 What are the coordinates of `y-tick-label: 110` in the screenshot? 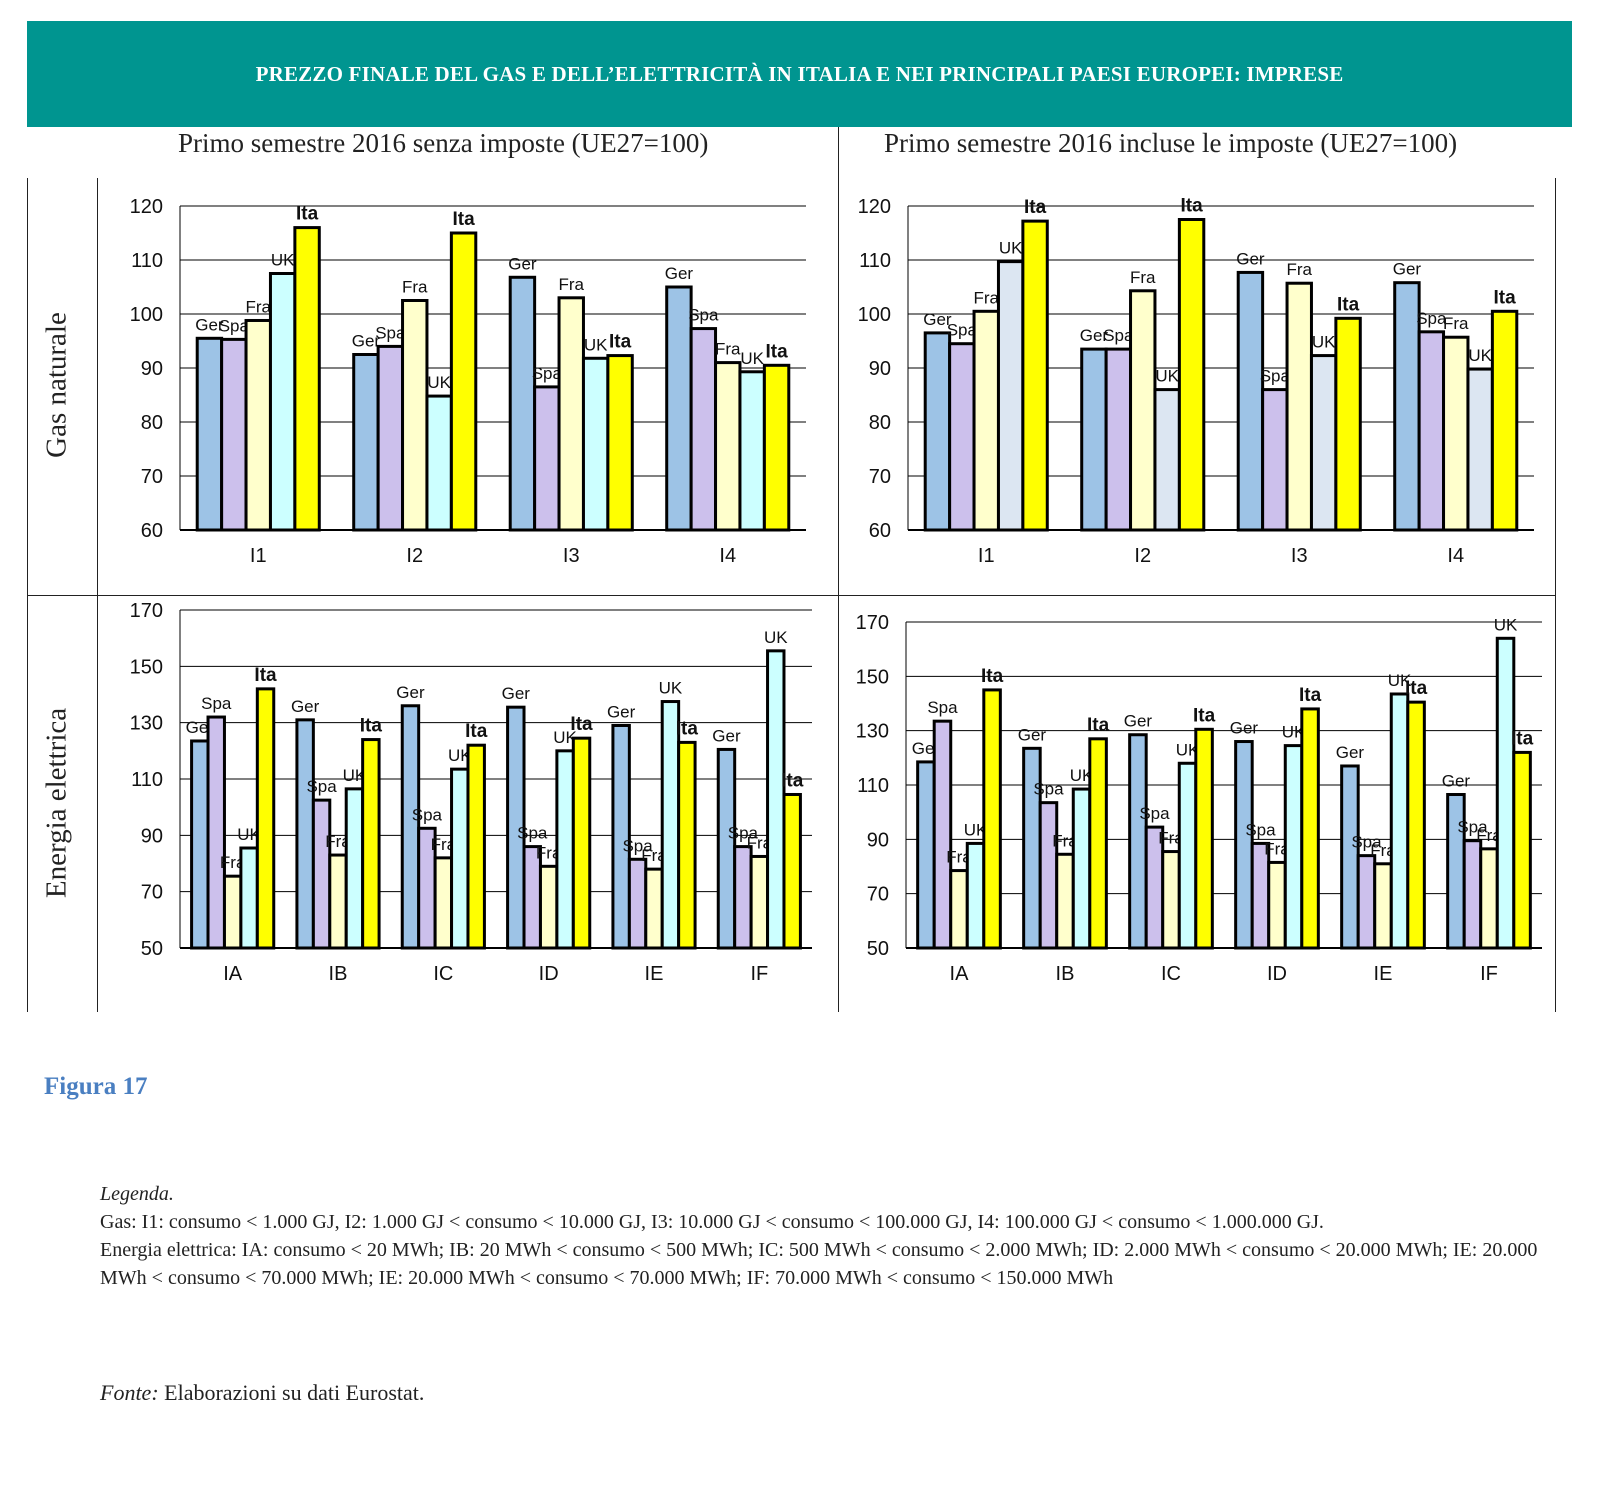 It's located at (873, 786).